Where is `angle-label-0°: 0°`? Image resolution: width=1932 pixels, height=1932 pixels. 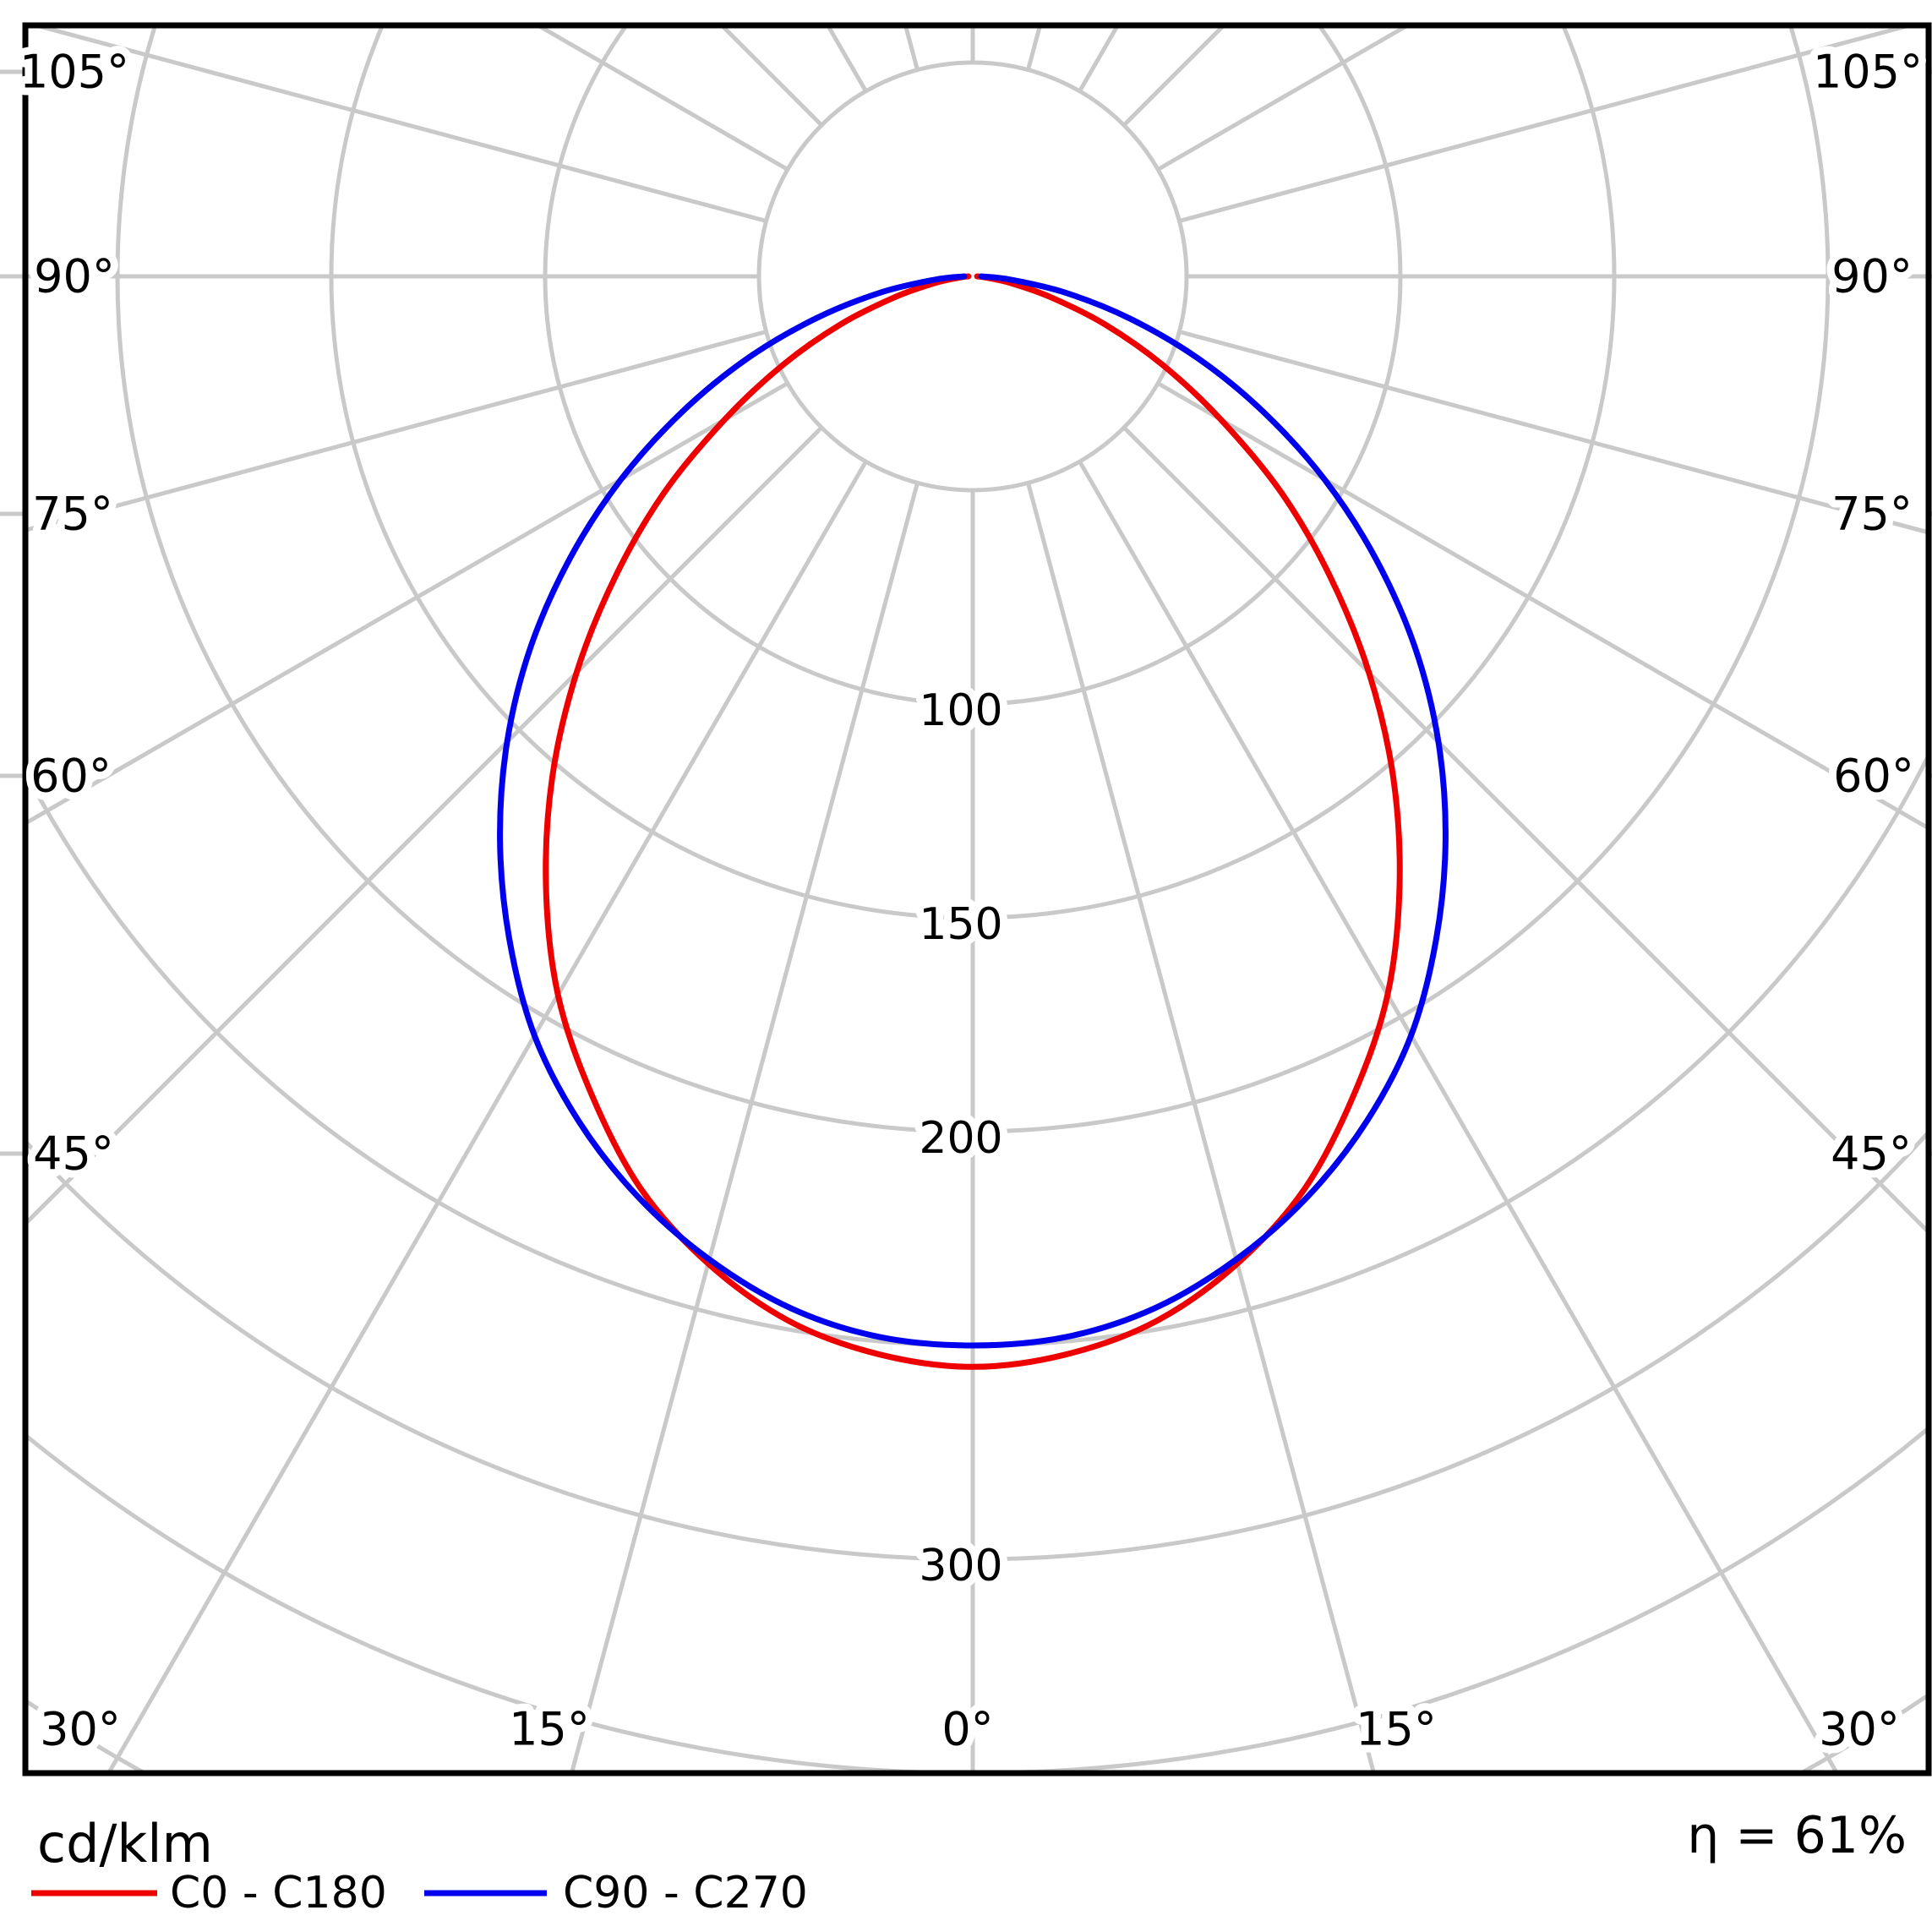 angle-label-0°: 0° is located at coordinates (967, 1729).